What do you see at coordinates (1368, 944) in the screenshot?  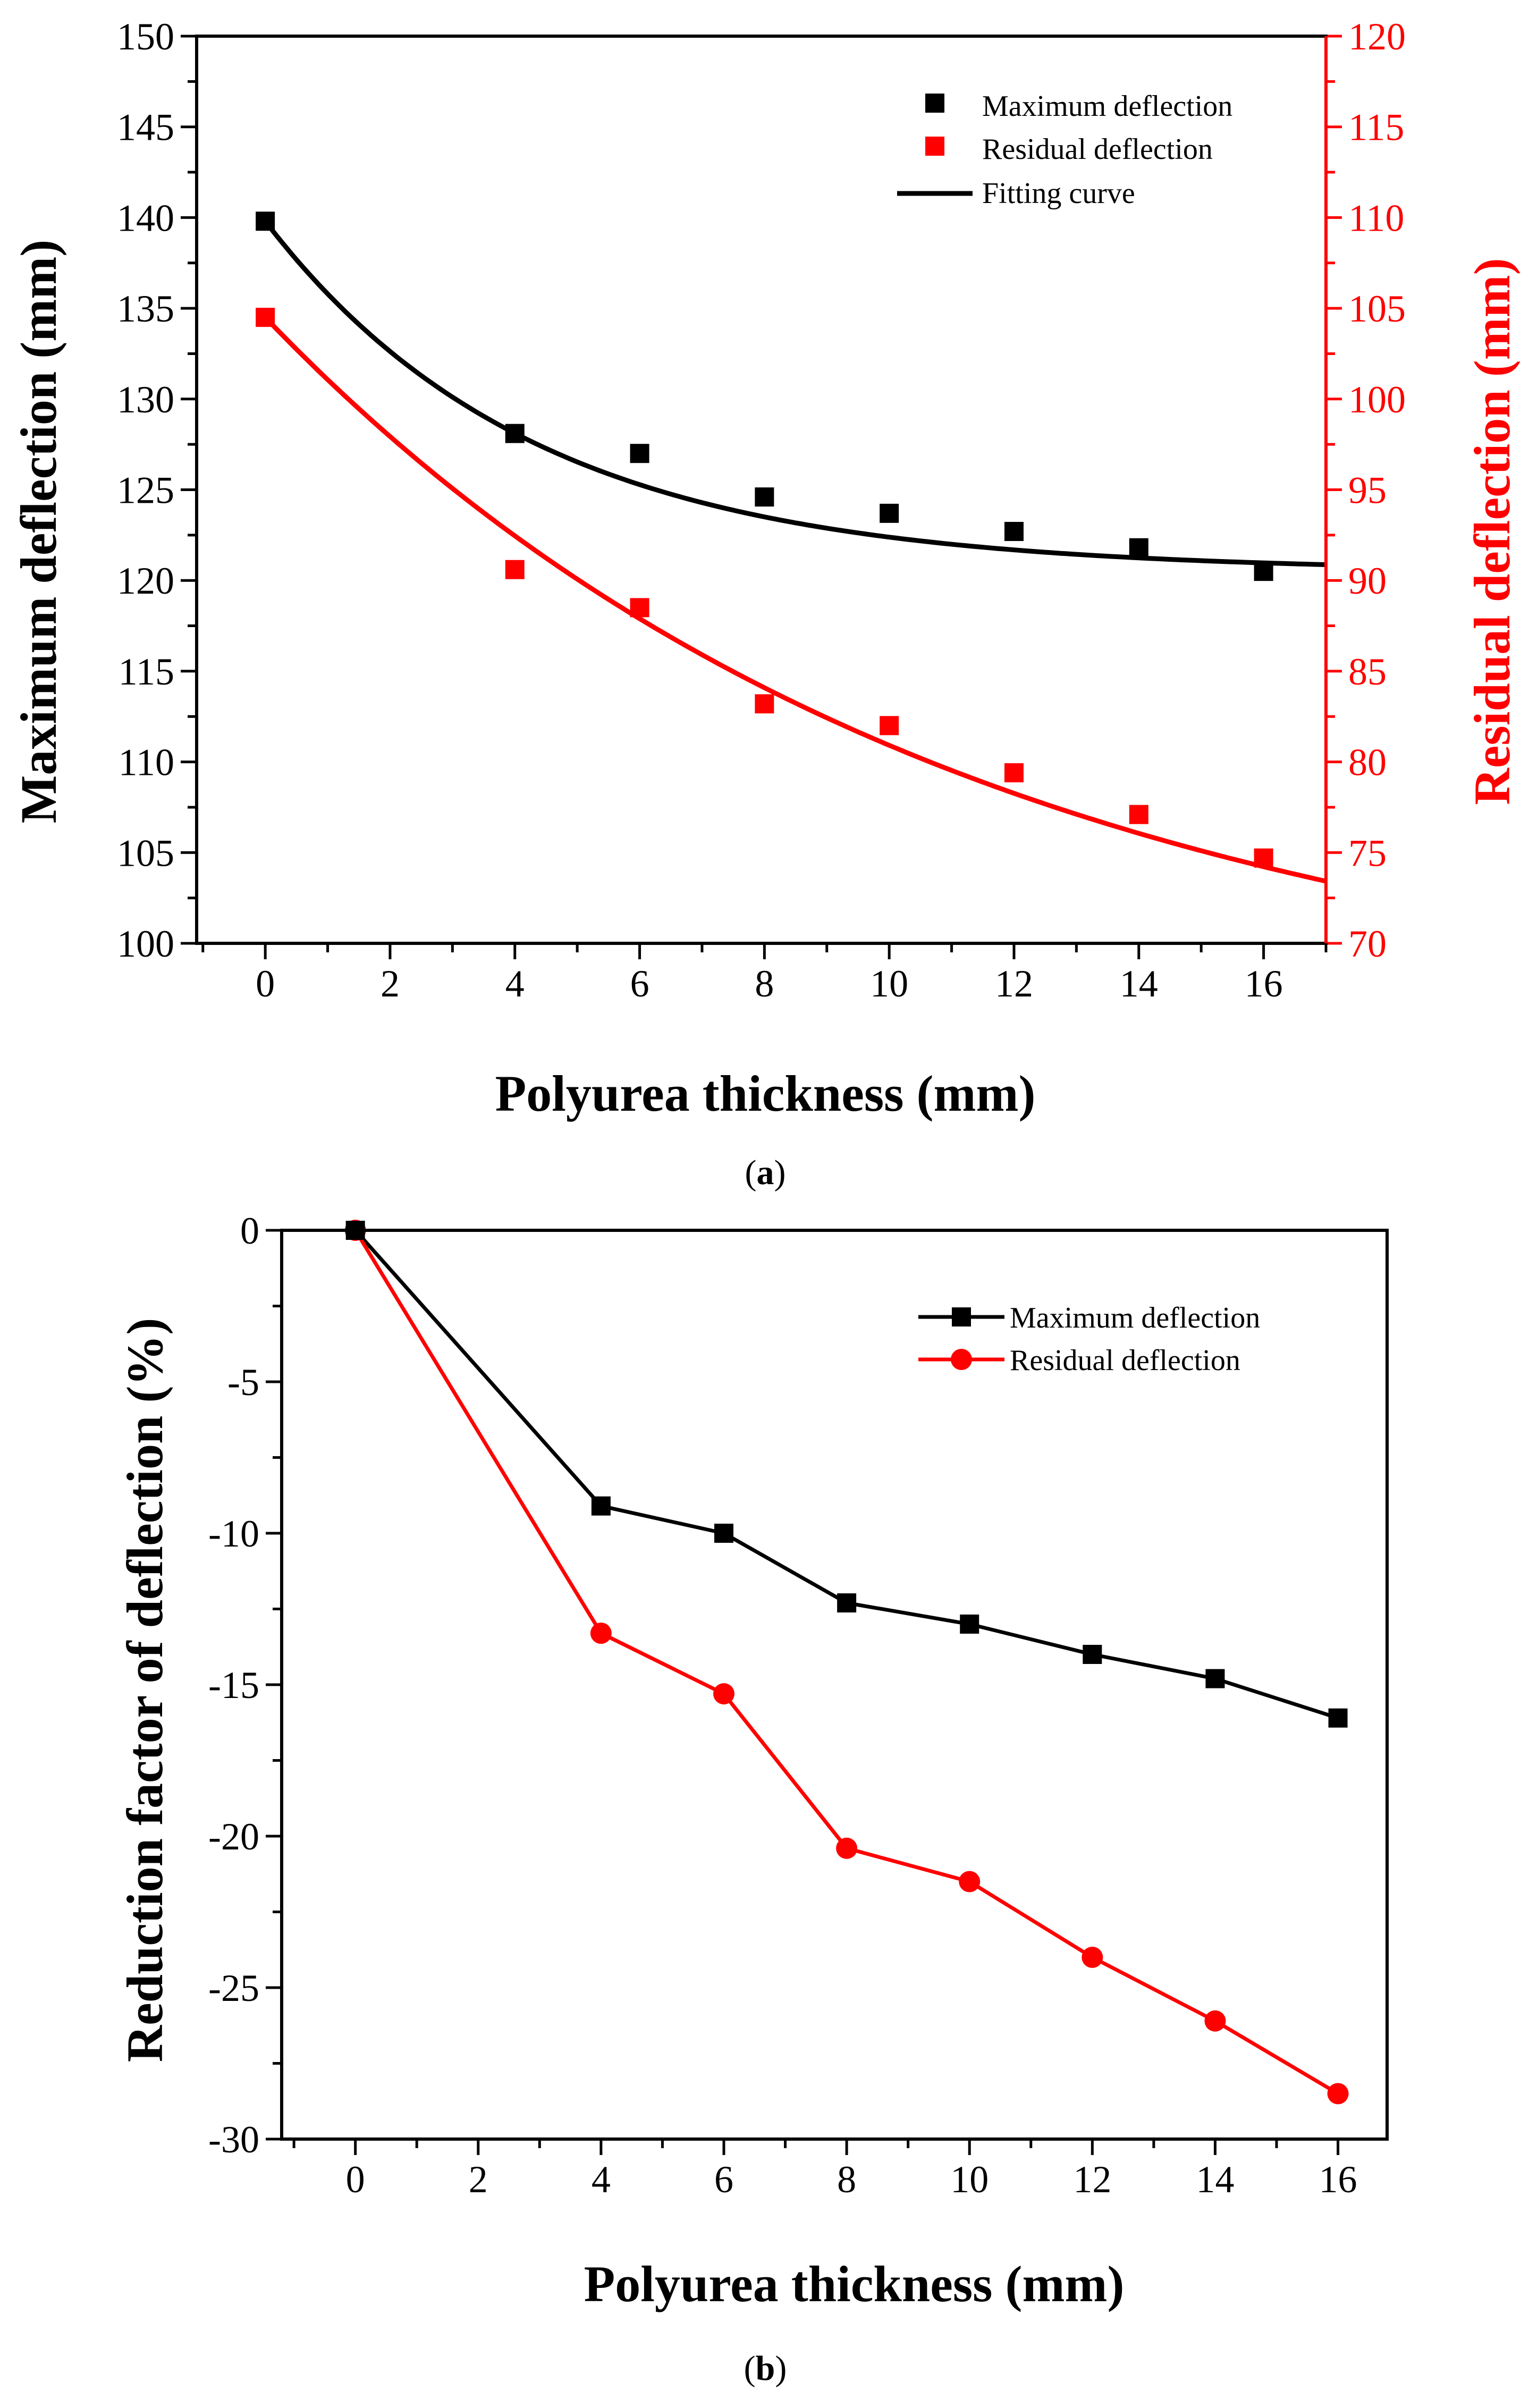 I see `chart-a-right-tick-label: 70` at bounding box center [1368, 944].